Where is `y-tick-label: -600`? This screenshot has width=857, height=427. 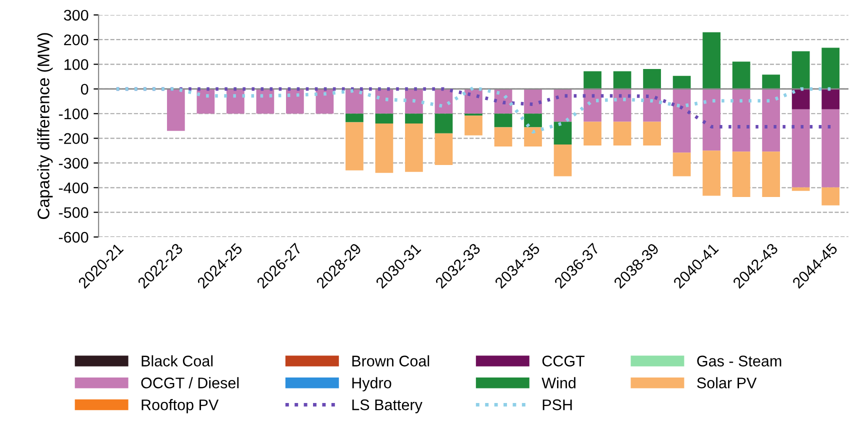
y-tick-label: -600 is located at coordinates (73, 237).